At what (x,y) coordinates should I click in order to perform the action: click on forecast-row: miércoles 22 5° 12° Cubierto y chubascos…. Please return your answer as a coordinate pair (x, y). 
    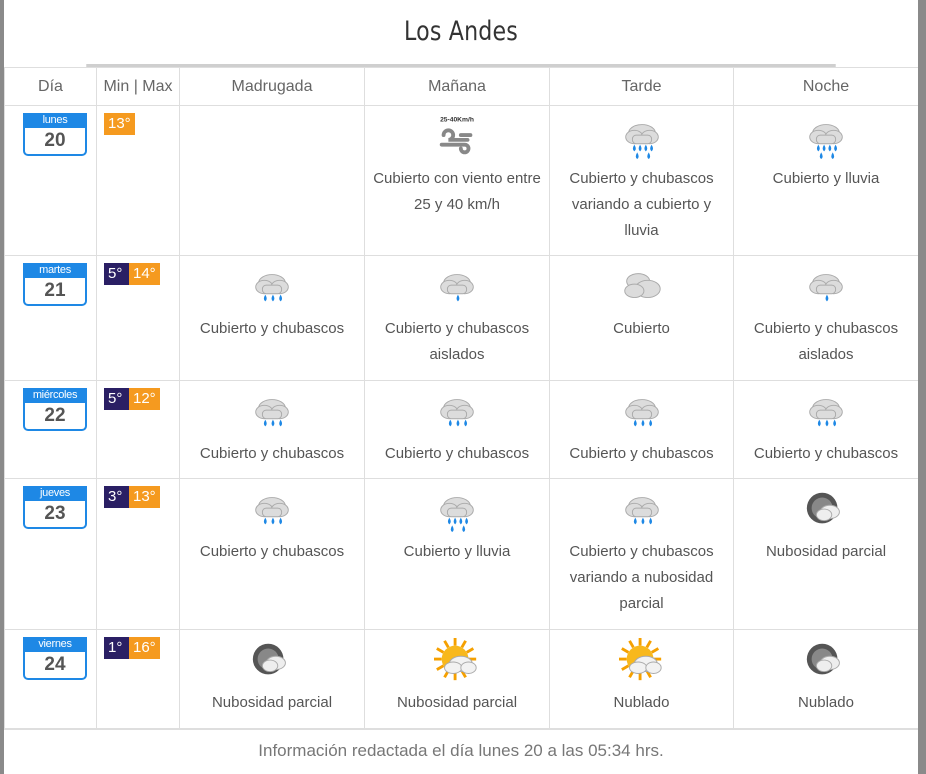
    Looking at the image, I should click on (461, 429).